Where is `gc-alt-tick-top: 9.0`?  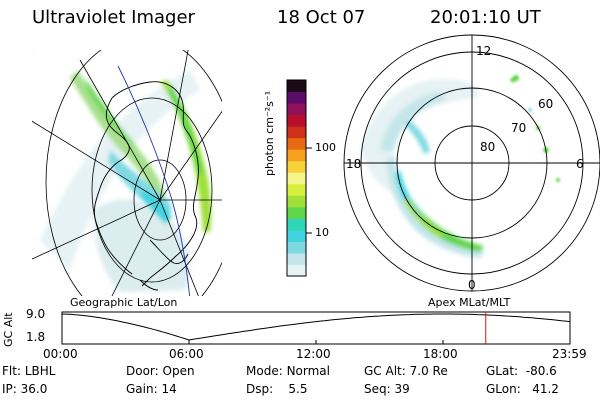 gc-alt-tick-top: 9.0 is located at coordinates (36, 314).